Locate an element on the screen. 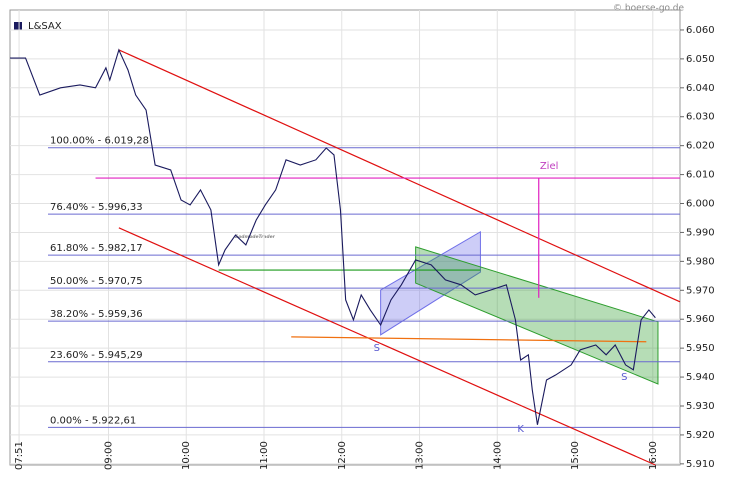  y-tick-label: 6.020 is located at coordinates (700, 146).